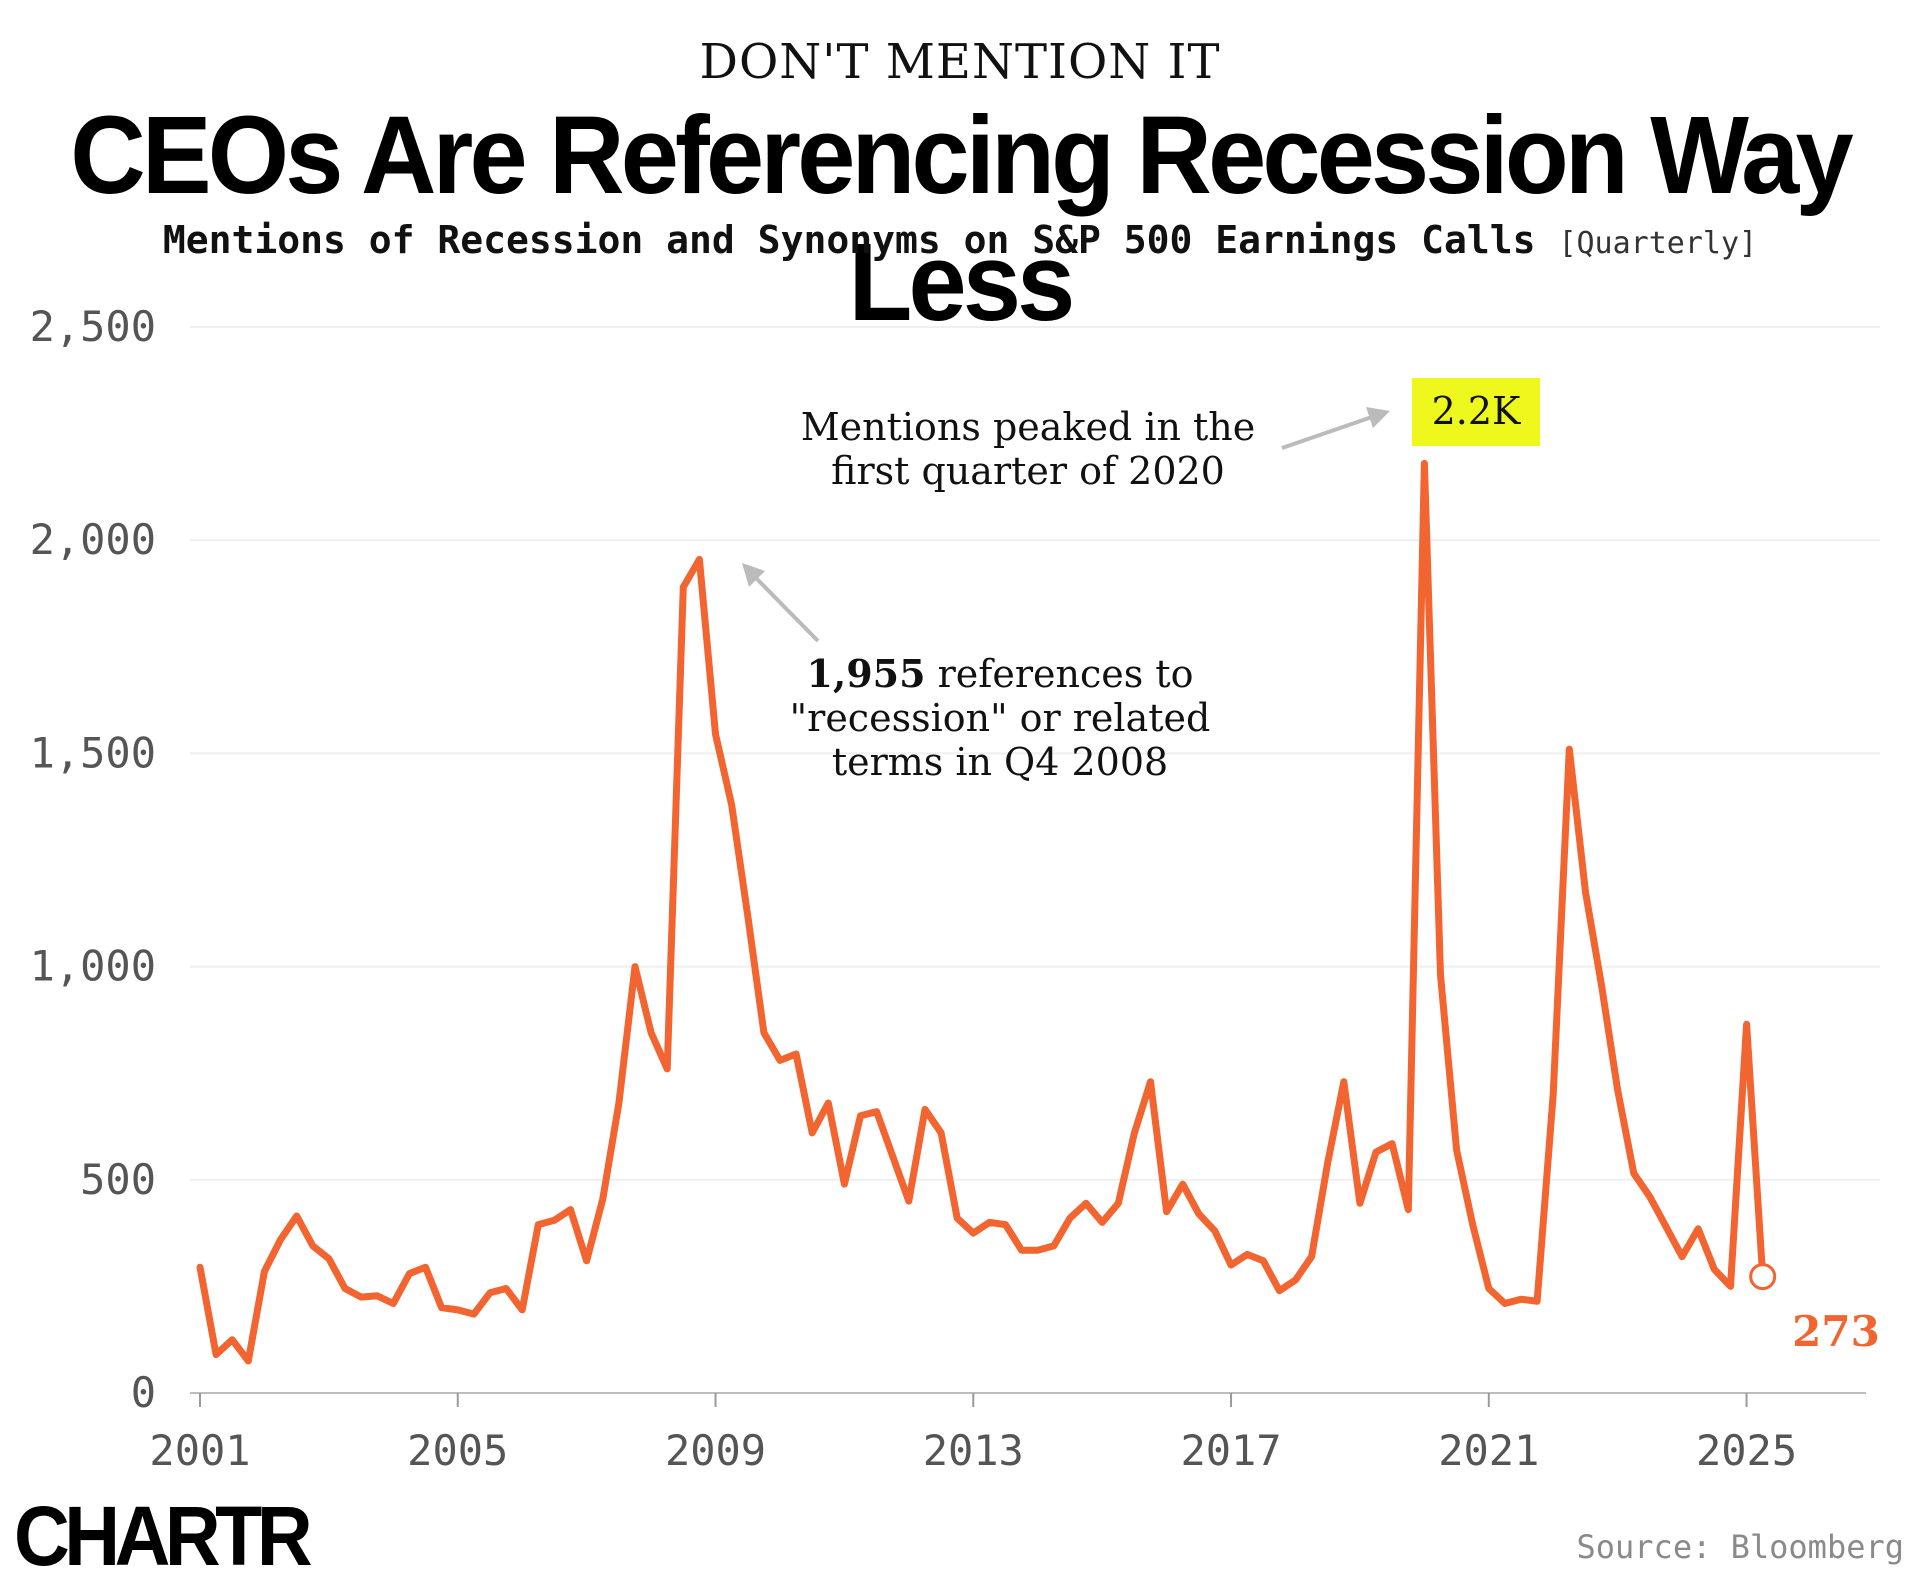 This screenshot has width=1920, height=1585. Describe the element at coordinates (866, 673) in the screenshot. I see `peak-2008-value: 1,955` at that location.